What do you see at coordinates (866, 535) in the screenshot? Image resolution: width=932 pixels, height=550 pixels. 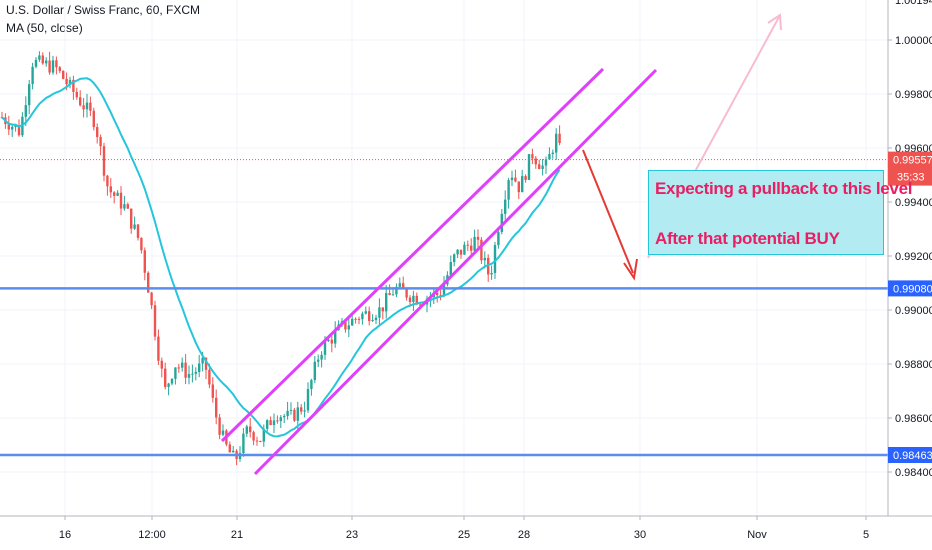 I see `time-tick-label: 5` at bounding box center [866, 535].